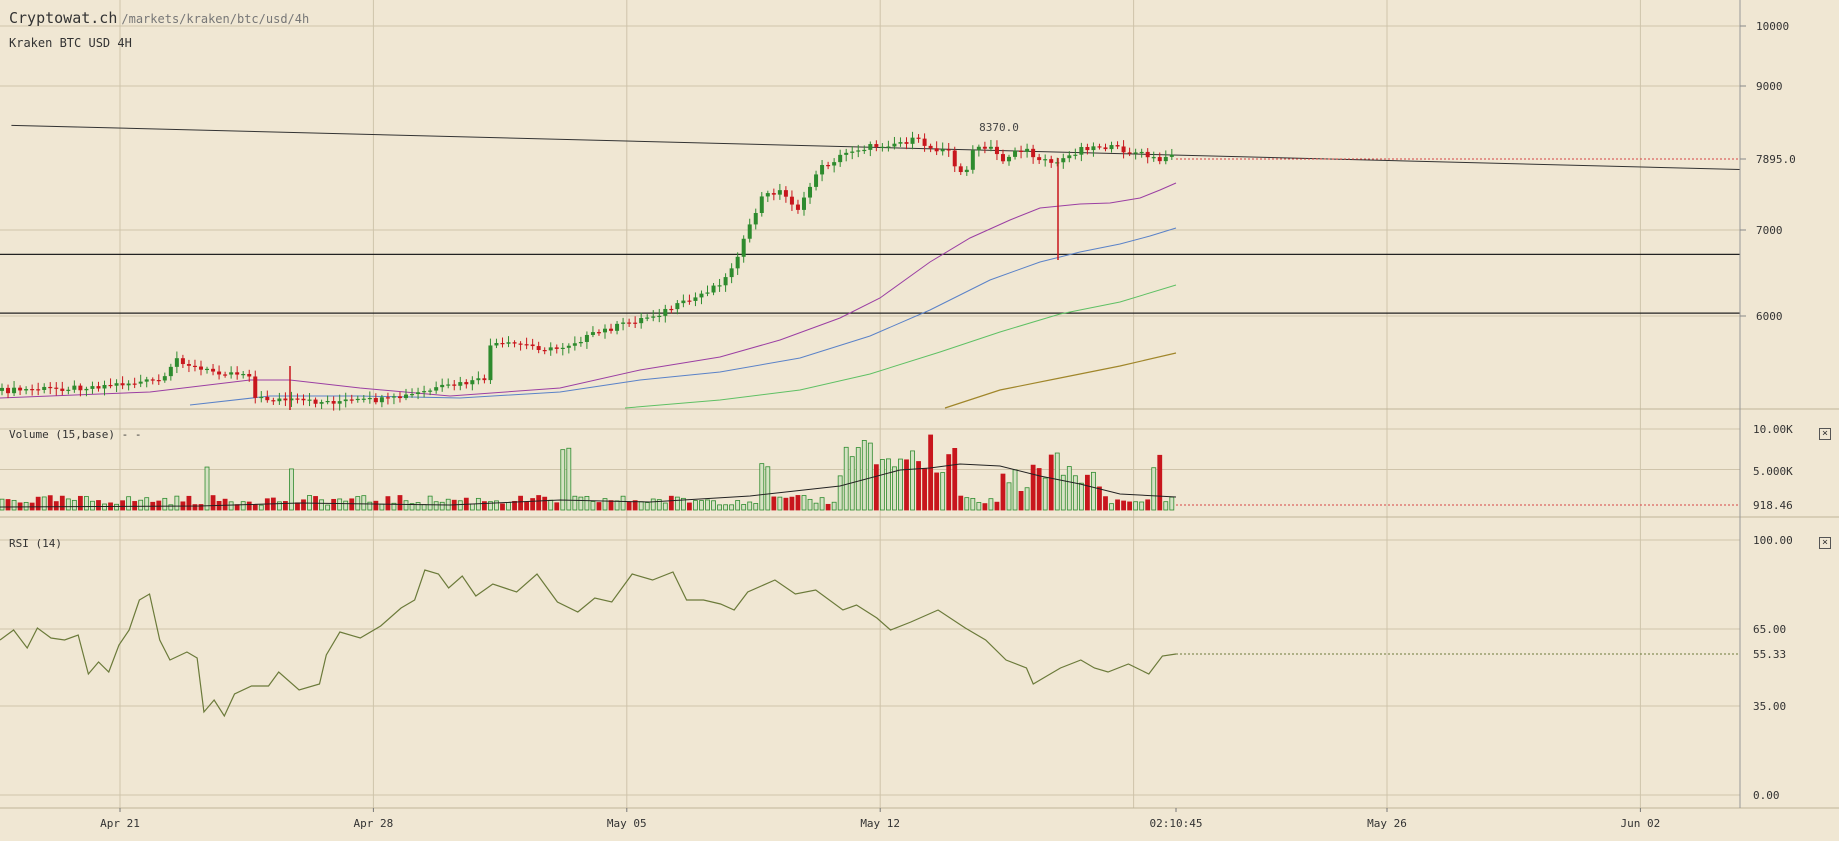  Describe the element at coordinates (1773, 471) in the screenshot. I see `volume-tick-label: 5.000K` at that location.